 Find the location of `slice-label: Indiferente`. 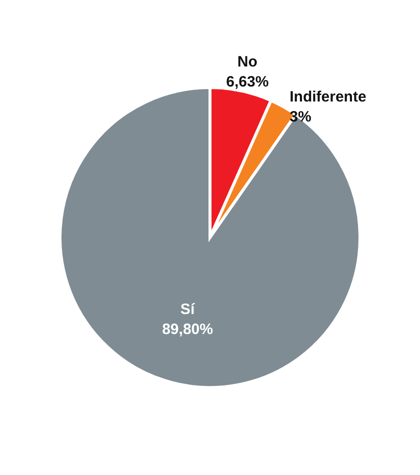

slice-label: Indiferente is located at coordinates (328, 97).